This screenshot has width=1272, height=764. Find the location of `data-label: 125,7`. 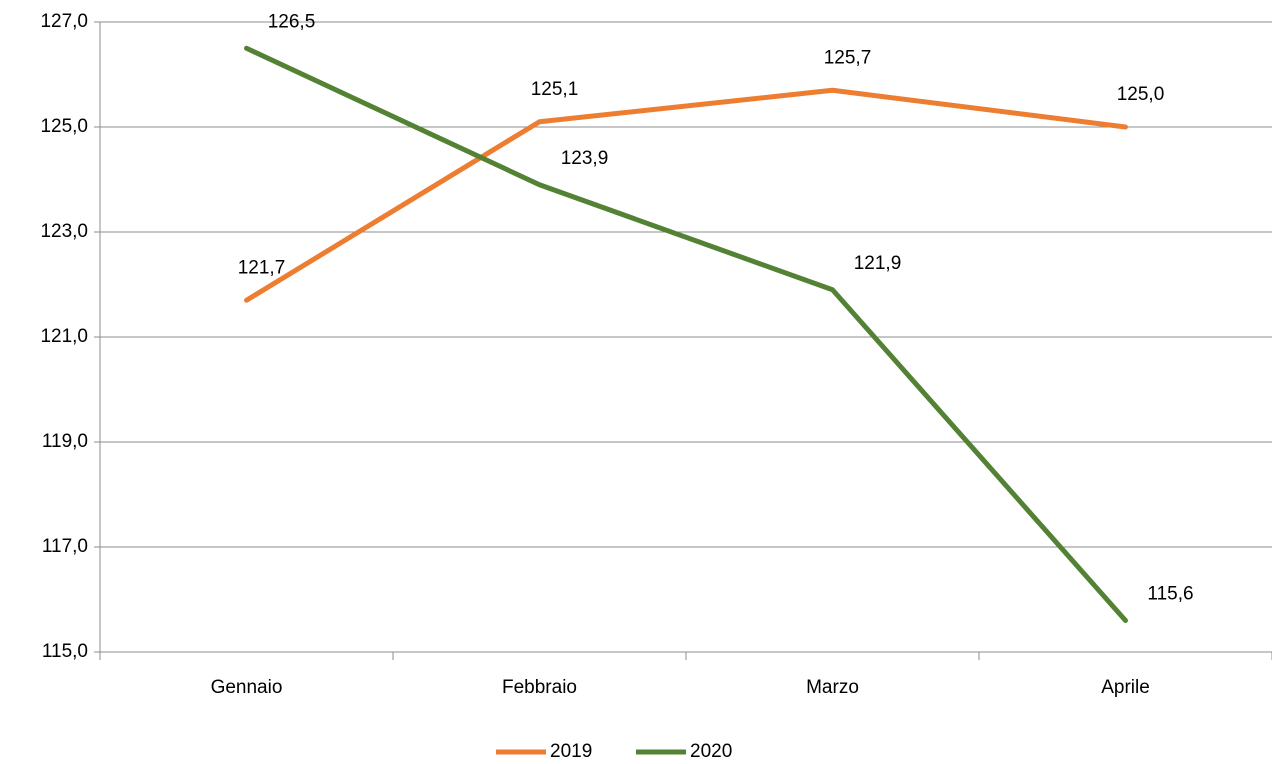

data-label: 125,7 is located at coordinates (848, 57).